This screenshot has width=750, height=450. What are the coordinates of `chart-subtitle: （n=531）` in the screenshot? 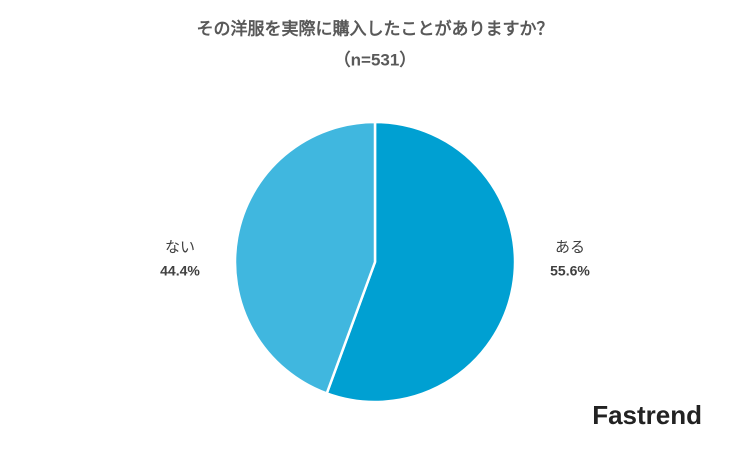 It's located at (375, 59).